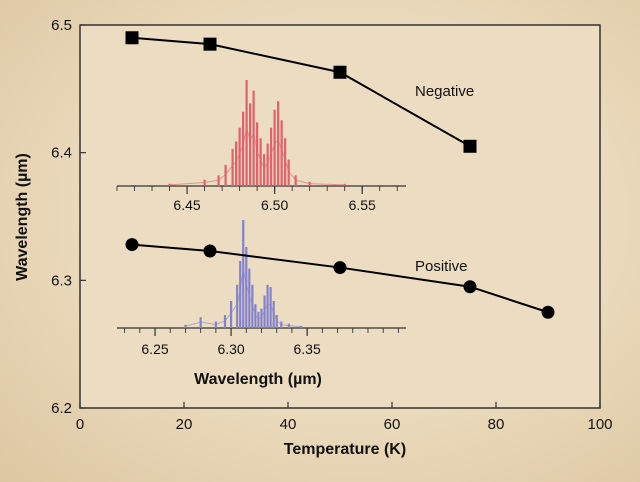 This screenshot has height=482, width=640. What do you see at coordinates (184, 424) in the screenshot?
I see `x-tick-label: 20` at bounding box center [184, 424].